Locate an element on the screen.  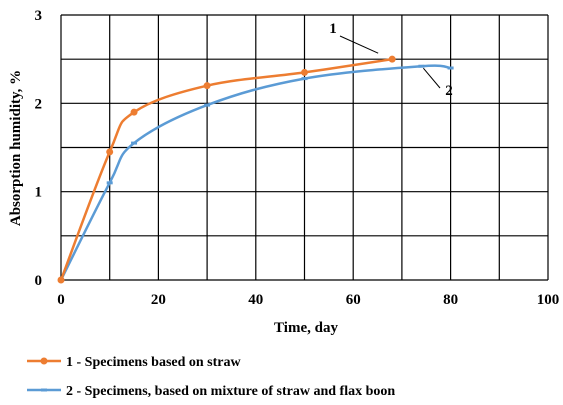
annotation-label-2: 2 is located at coordinates (449, 91).